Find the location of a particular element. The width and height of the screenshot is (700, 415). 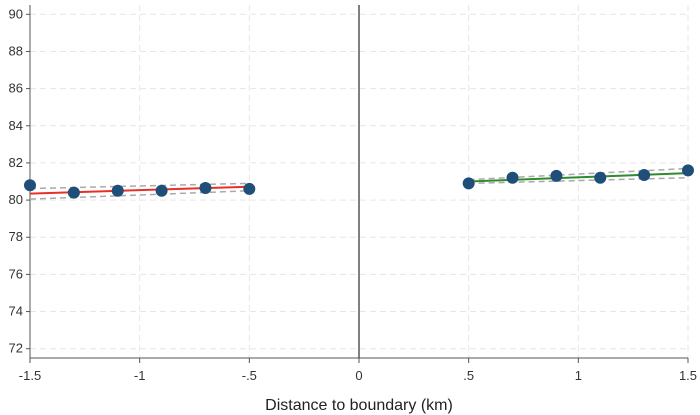

y-tick-label: 84 is located at coordinates (16, 125).